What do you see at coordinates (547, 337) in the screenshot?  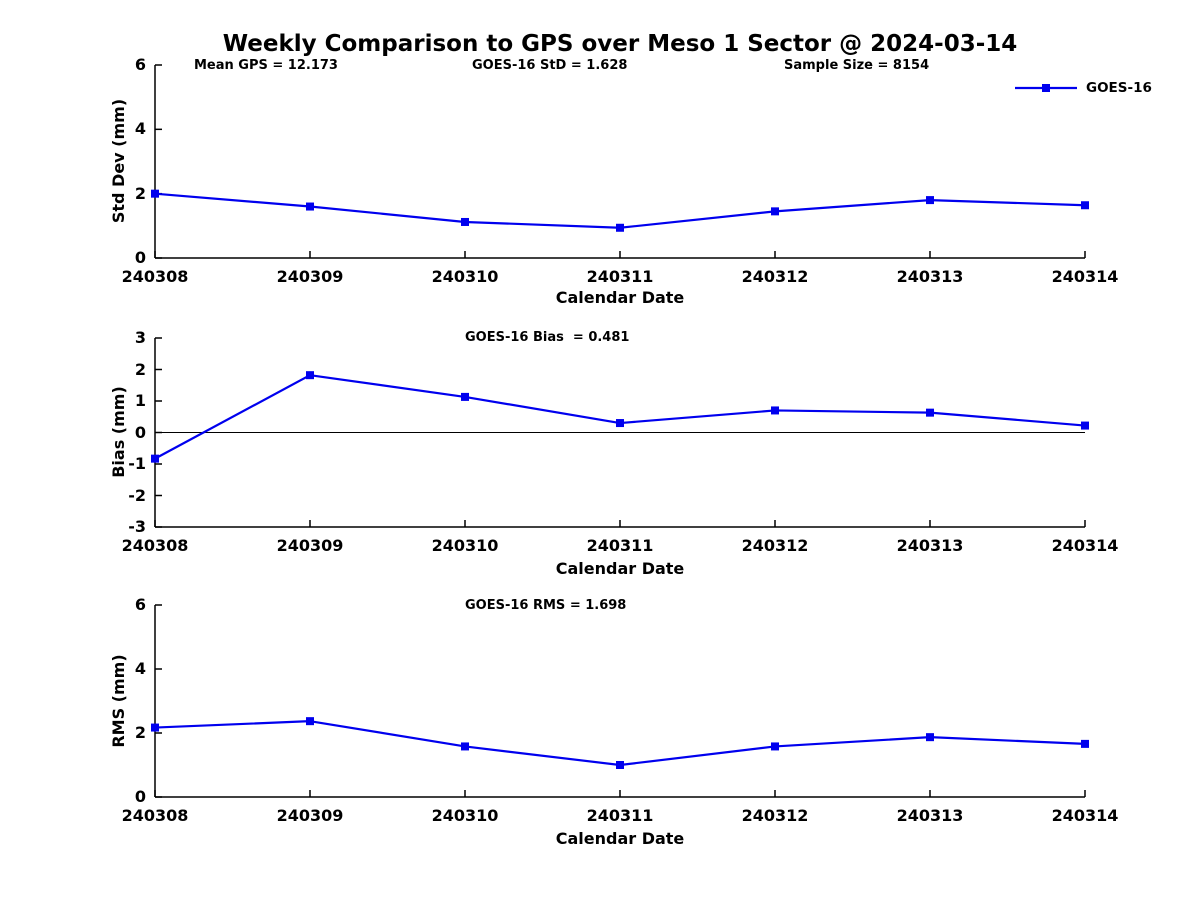 I see `bias-panel-title: GOES-16 Bias = 0.481` at bounding box center [547, 337].